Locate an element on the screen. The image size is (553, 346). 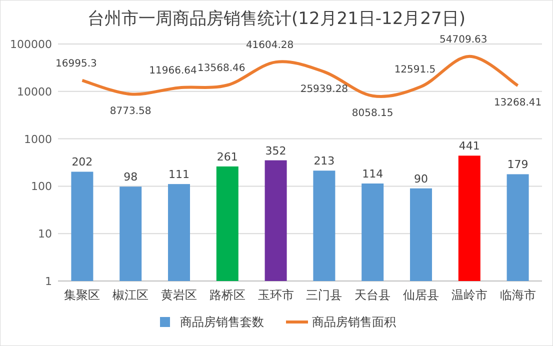
legend-label: 商品房销售面积 is located at coordinates (354, 322).